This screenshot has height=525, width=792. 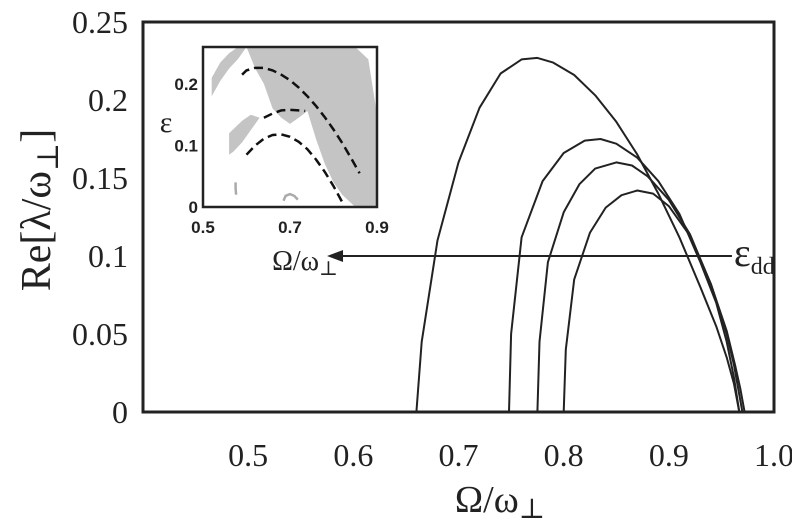 I want to click on inset-plot: 0.5 0.7 0.9 0 0.1 0.2 Ω/ω⊥ ε, so click(x=274, y=162).